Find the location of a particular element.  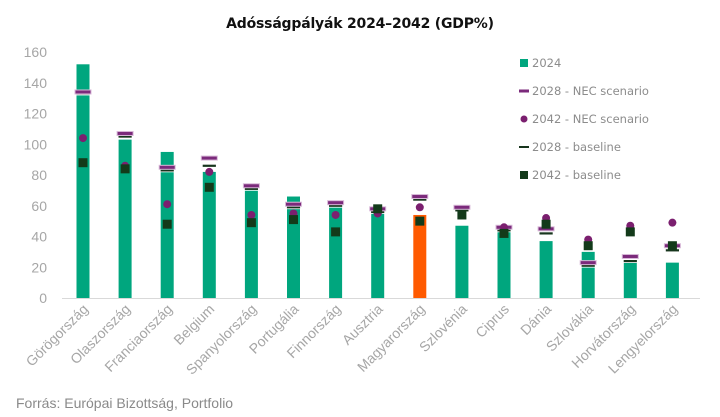

legend-item: 2028 - NEC scenario is located at coordinates (584, 91).